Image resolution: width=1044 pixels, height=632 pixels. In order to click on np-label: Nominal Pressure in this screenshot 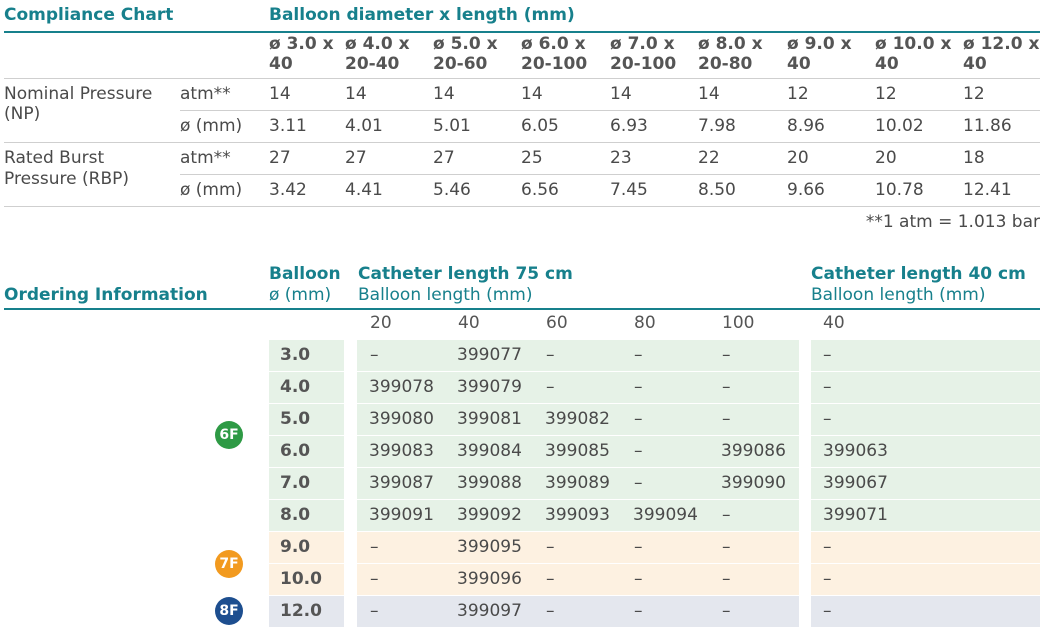, I will do `click(78, 94)`.